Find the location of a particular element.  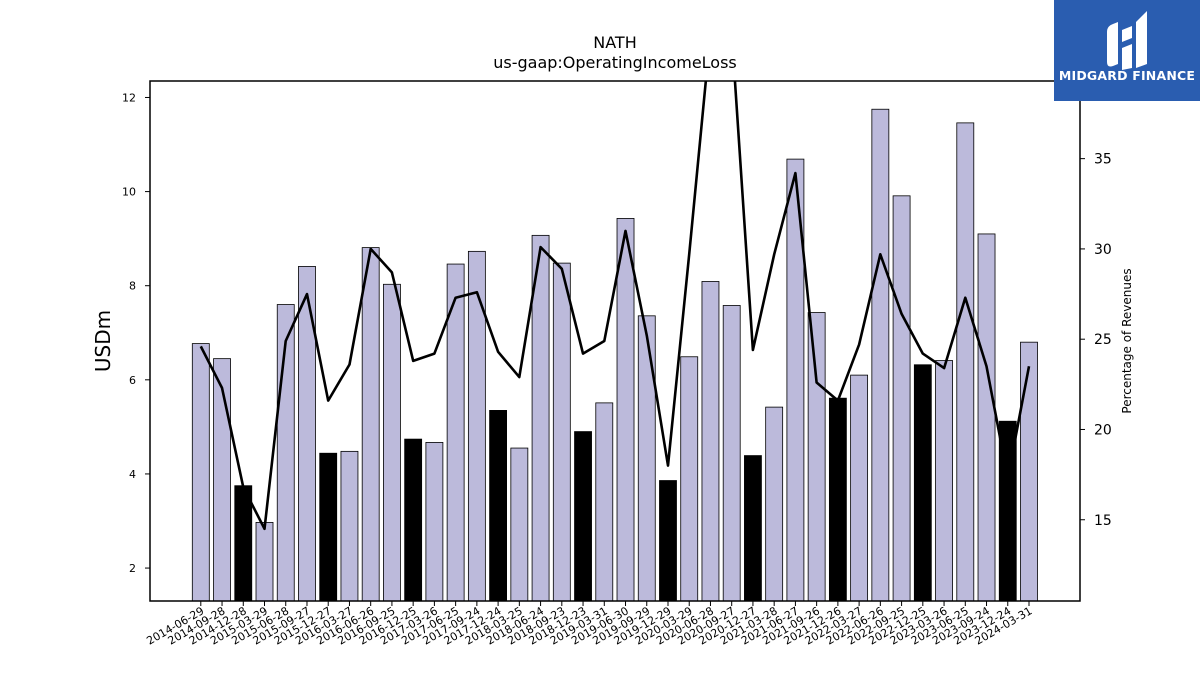

y2-tick-label: 20 is located at coordinates (1103, 430).